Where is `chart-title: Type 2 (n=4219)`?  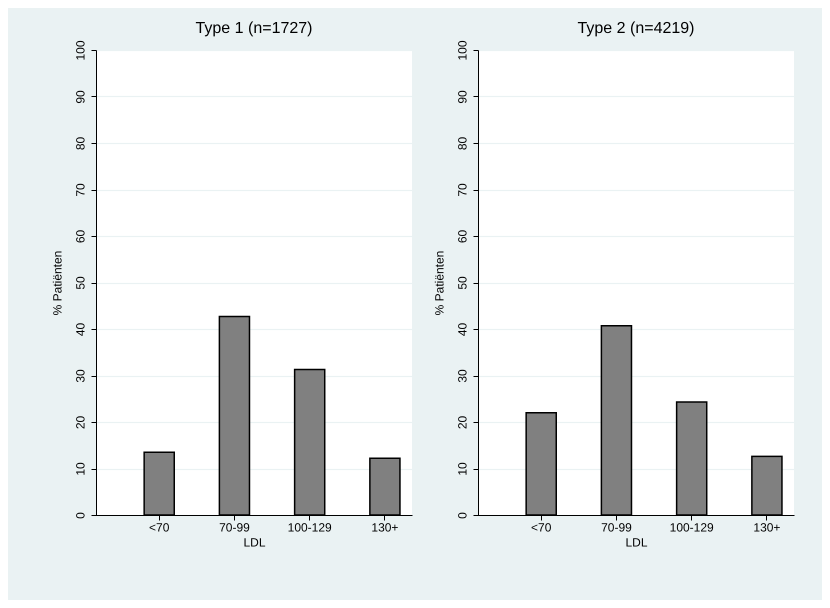
chart-title: Type 2 (n=4219) is located at coordinates (636, 28).